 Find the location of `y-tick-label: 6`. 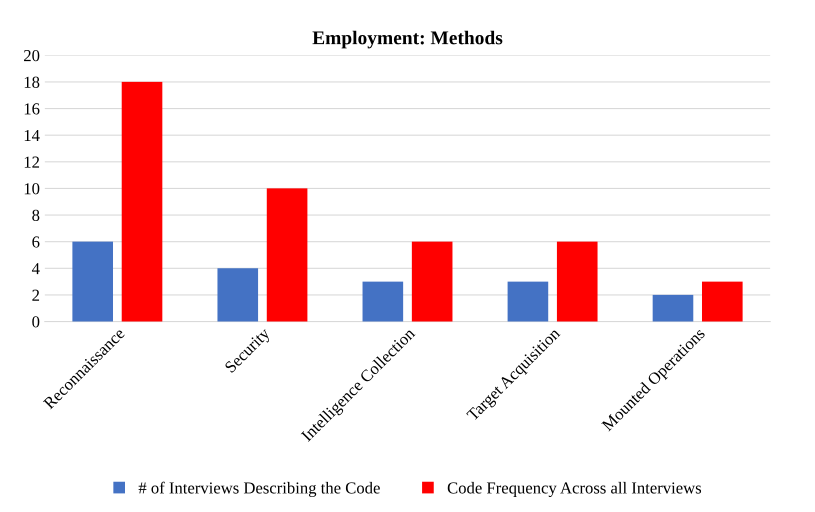

y-tick-label: 6 is located at coordinates (36, 242).